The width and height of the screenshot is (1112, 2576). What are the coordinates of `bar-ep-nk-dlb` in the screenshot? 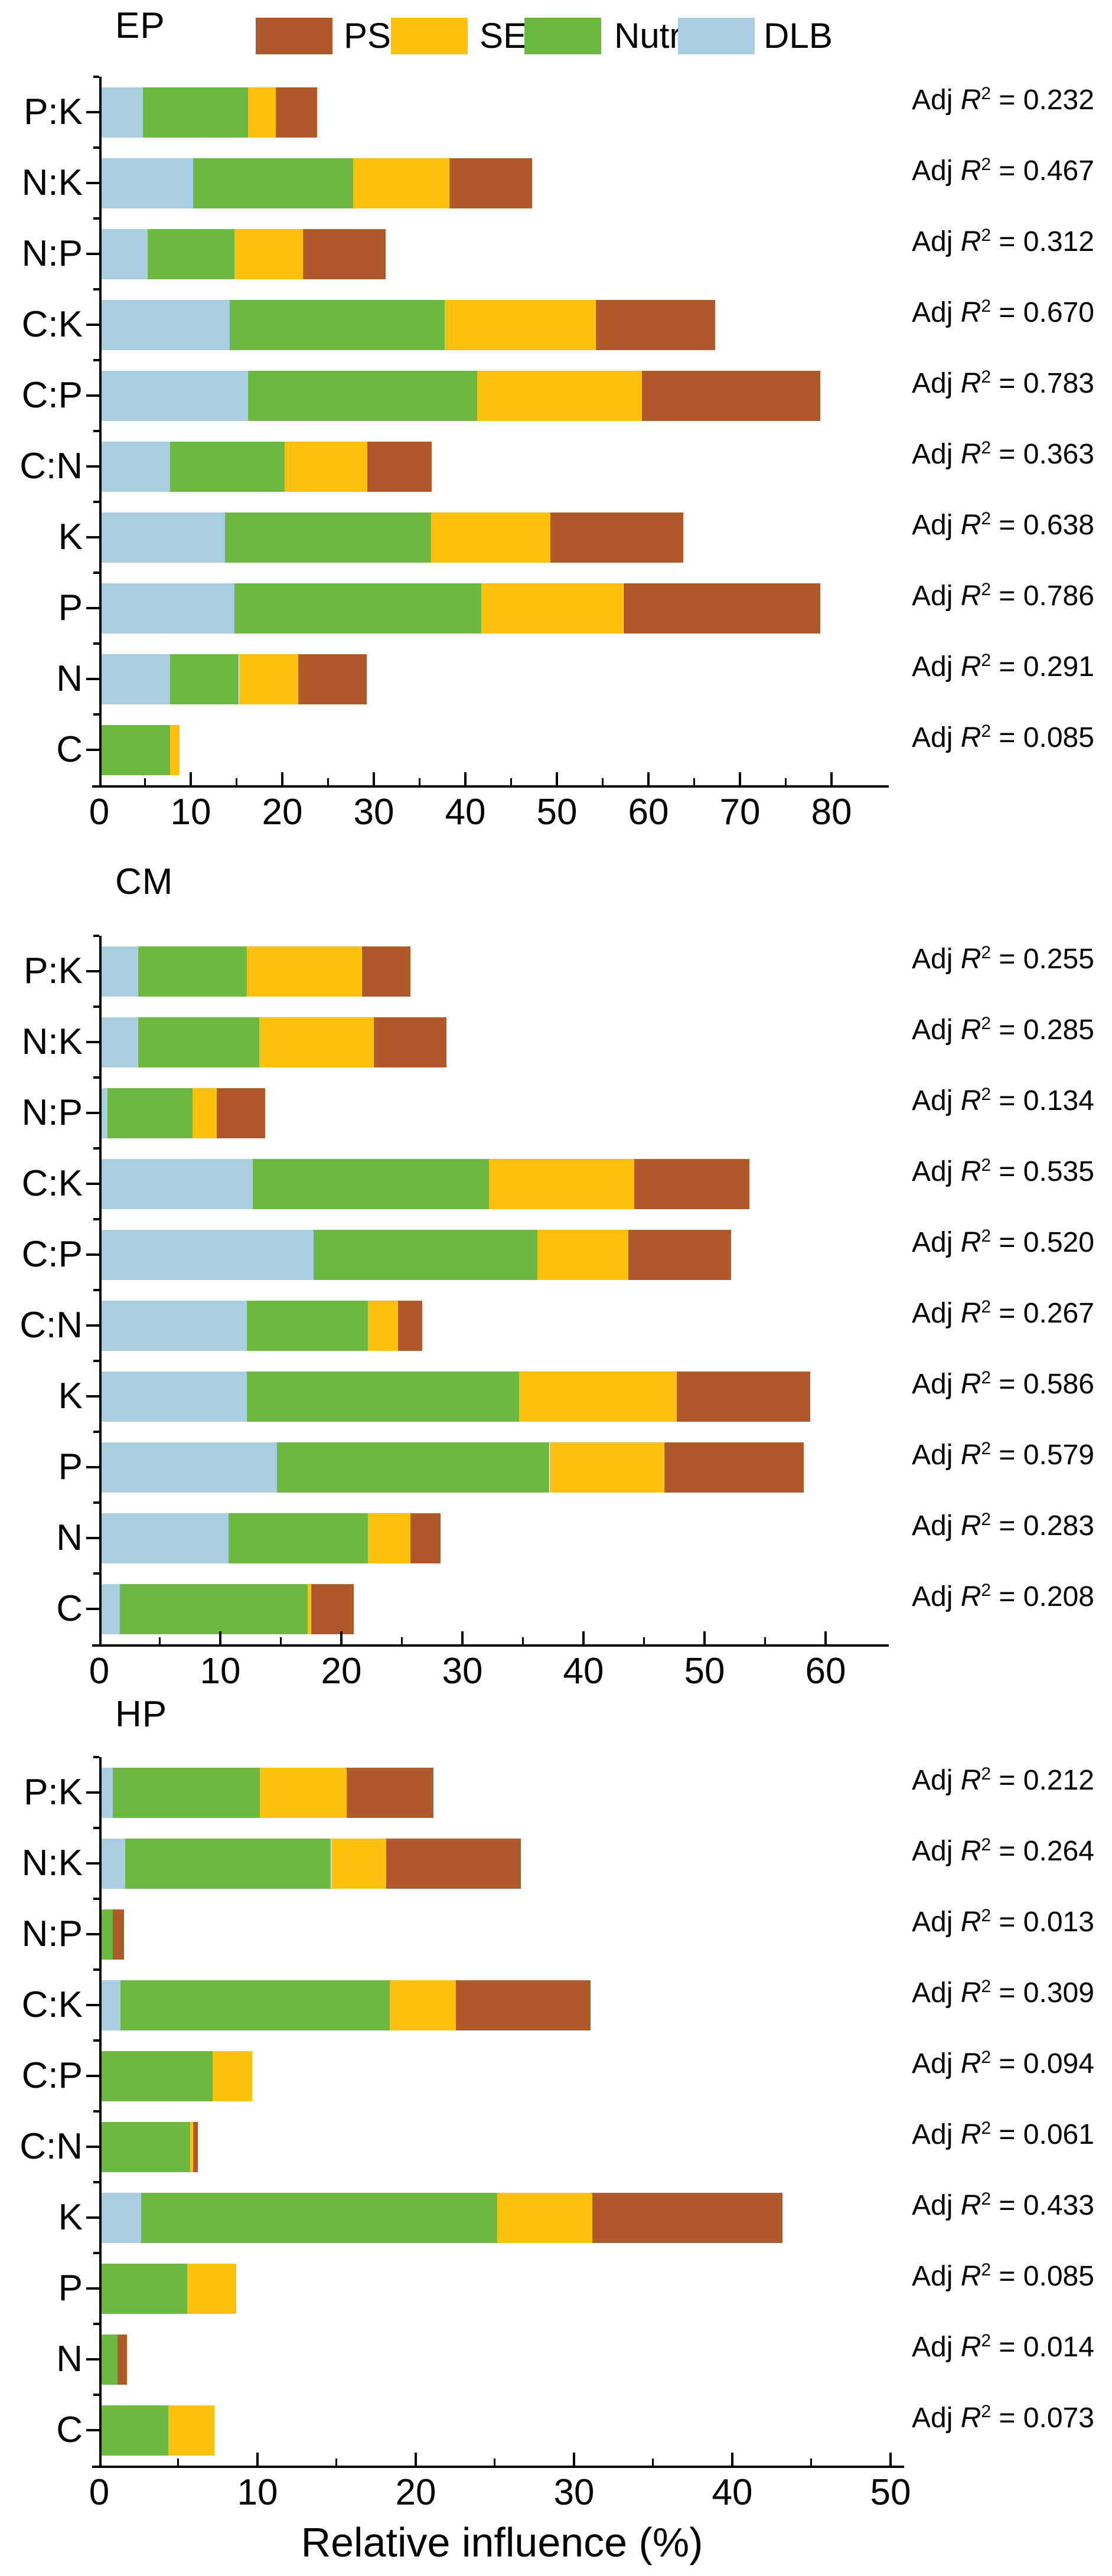 It's located at (147, 183).